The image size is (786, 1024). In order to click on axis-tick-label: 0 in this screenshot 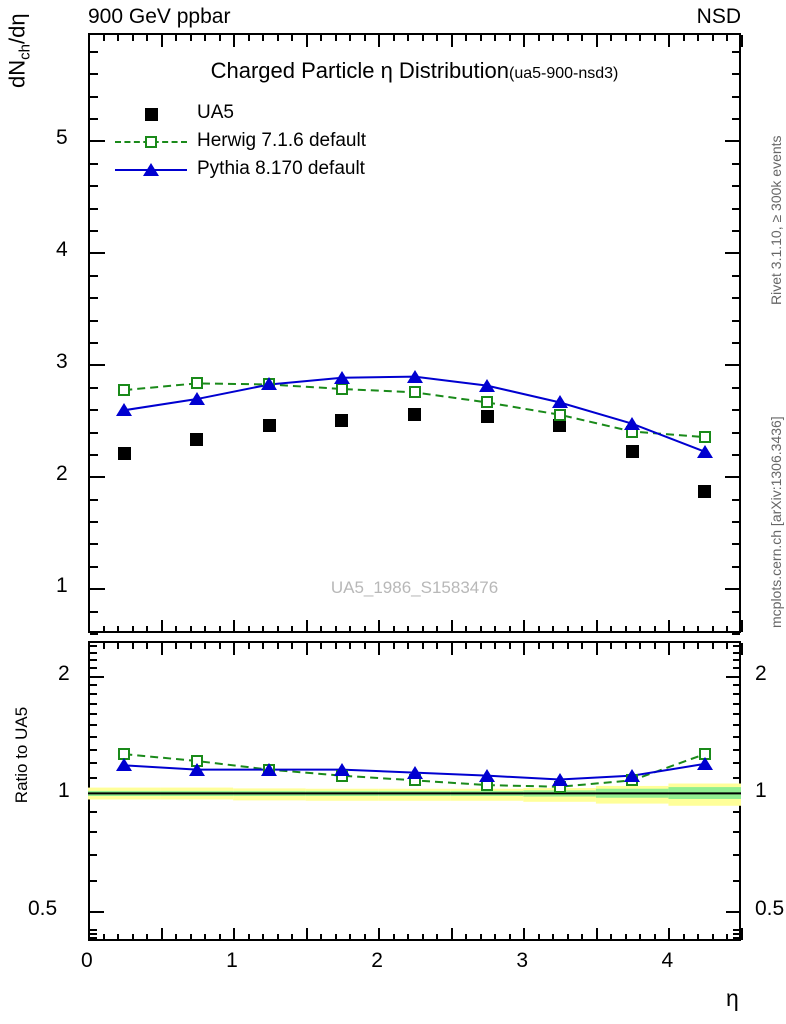, I will do `click(87, 960)`.